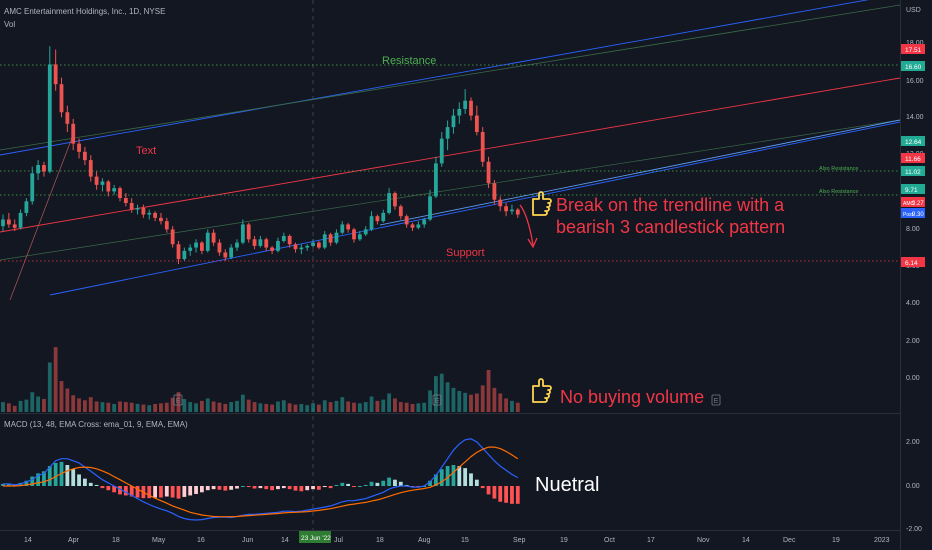 Image resolution: width=932 pixels, height=550 pixels. What do you see at coordinates (716, 401) in the screenshot?
I see `earnings-marker-letter: E` at bounding box center [716, 401].